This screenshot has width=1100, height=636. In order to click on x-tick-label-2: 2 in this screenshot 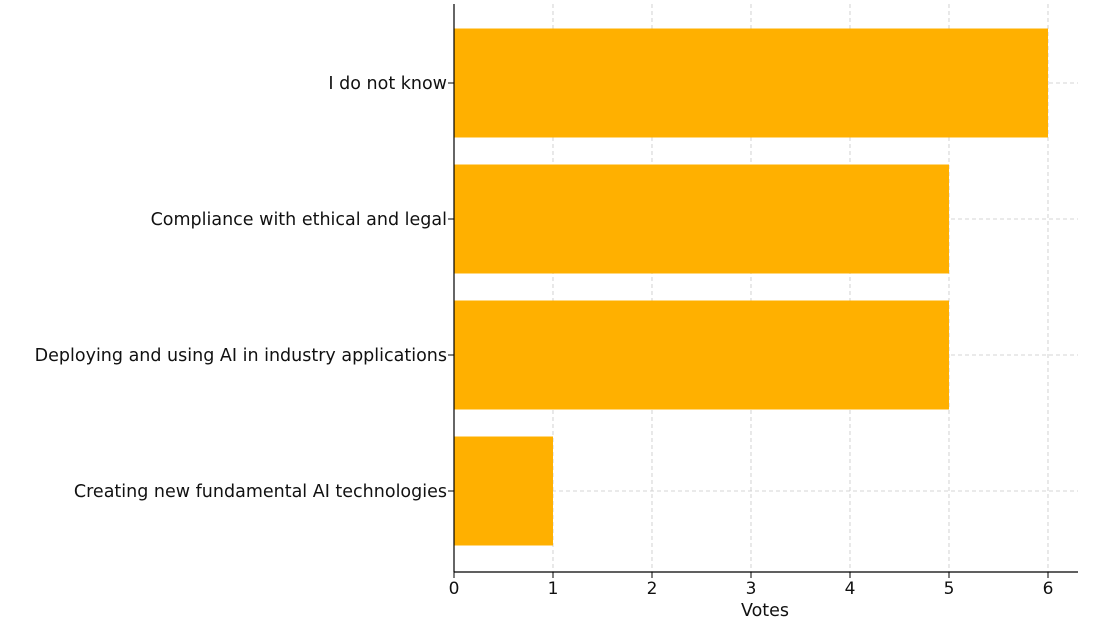, I will do `click(652, 589)`.